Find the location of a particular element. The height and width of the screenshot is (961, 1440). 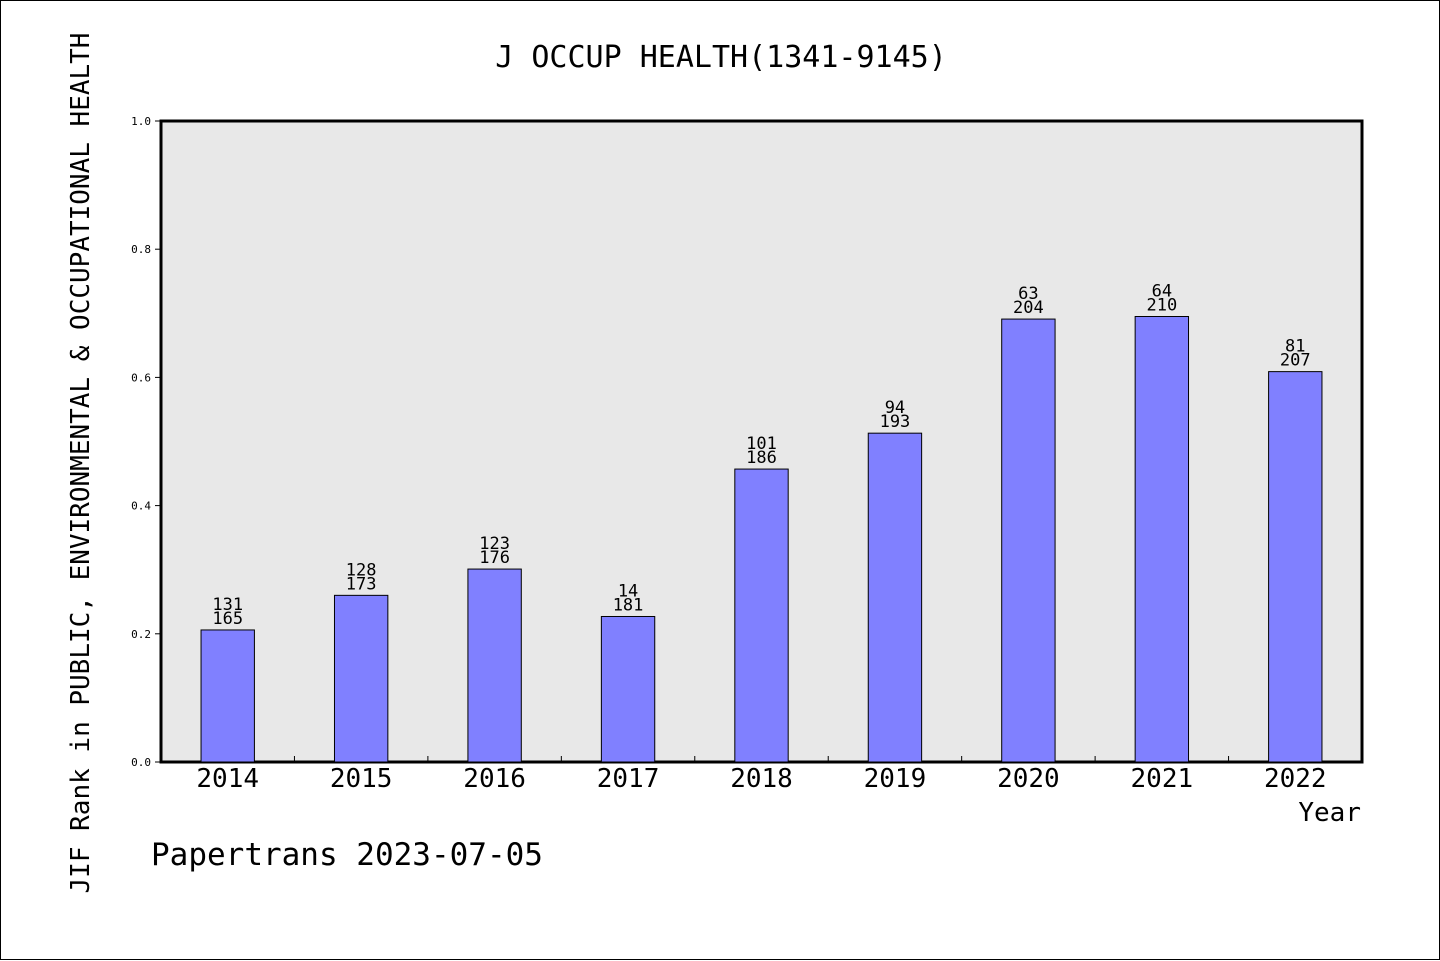

x-tick-label: 2019 is located at coordinates (895, 779).